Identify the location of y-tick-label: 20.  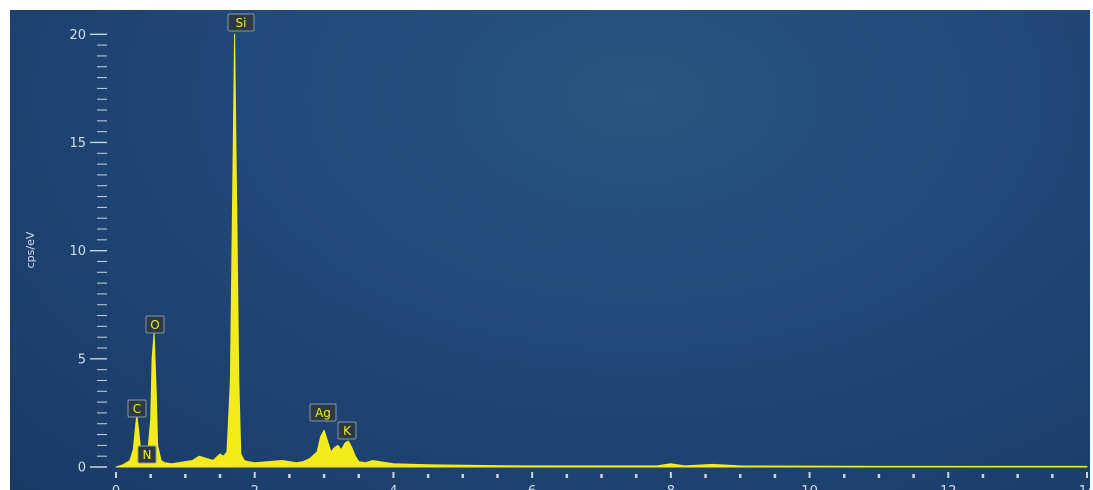
(77, 35).